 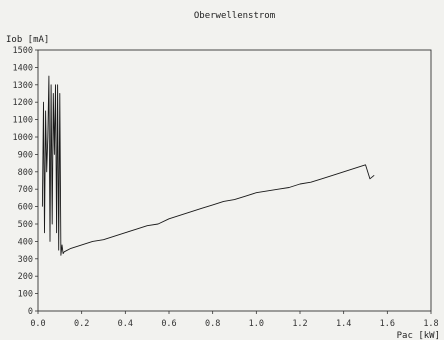 I want to click on x-tick-label-1.4: 1.4, so click(x=343, y=324).